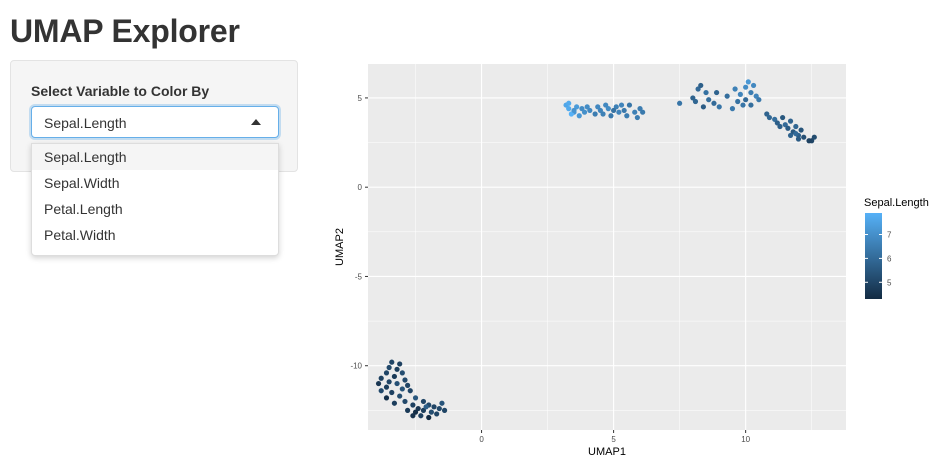 The image size is (940, 464). What do you see at coordinates (120, 91) in the screenshot?
I see `select-variable-label: Select Variable to Color By` at bounding box center [120, 91].